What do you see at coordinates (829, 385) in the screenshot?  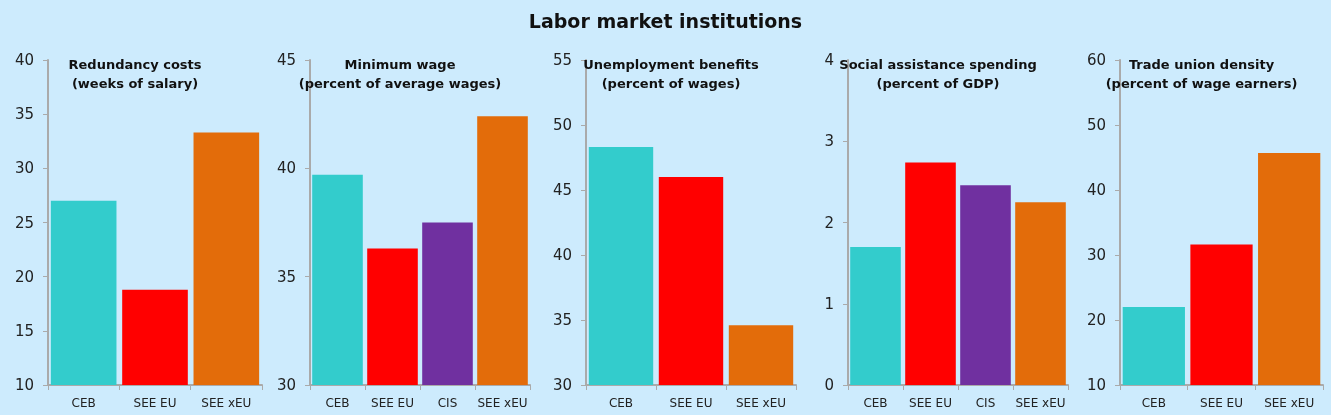 I see `y-tick-label: 0` at bounding box center [829, 385].